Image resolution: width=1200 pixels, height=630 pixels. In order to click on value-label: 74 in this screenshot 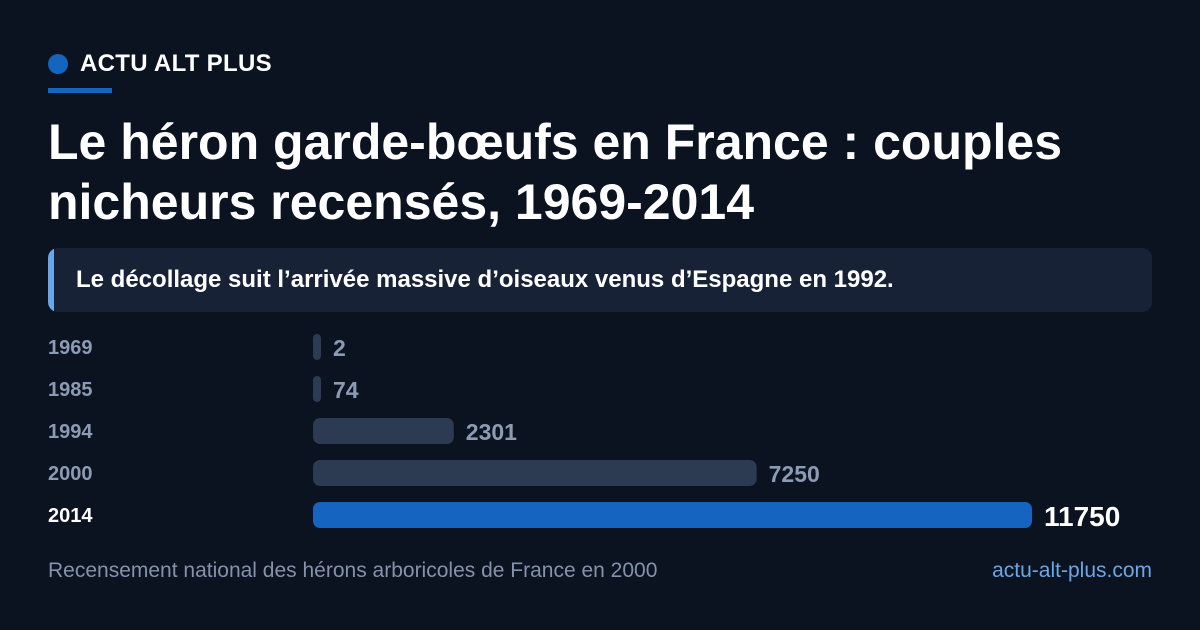, I will do `click(346, 390)`.